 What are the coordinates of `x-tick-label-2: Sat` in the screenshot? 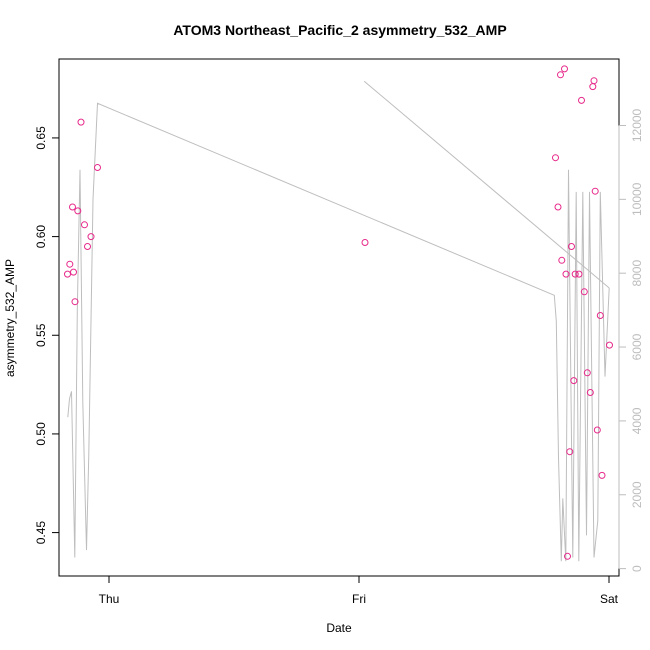 It's located at (609, 599).